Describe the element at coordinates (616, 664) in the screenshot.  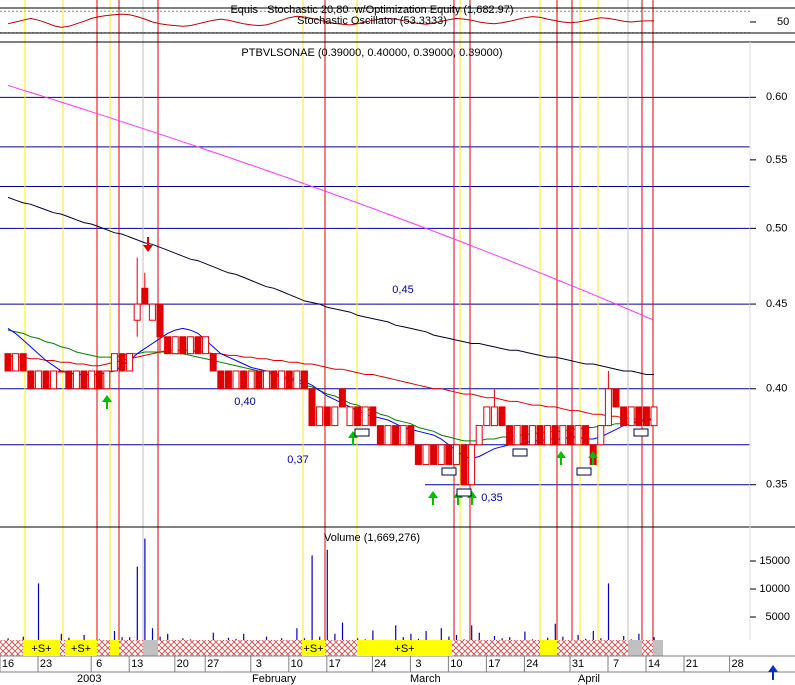
I see `x-tick-label: 7` at that location.